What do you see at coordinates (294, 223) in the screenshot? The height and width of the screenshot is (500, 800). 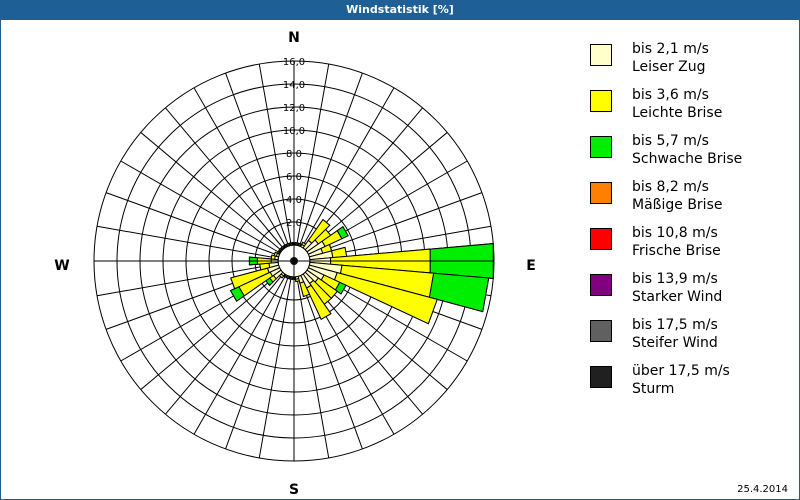 I see `radial-tick-label: 2,0` at bounding box center [294, 223].